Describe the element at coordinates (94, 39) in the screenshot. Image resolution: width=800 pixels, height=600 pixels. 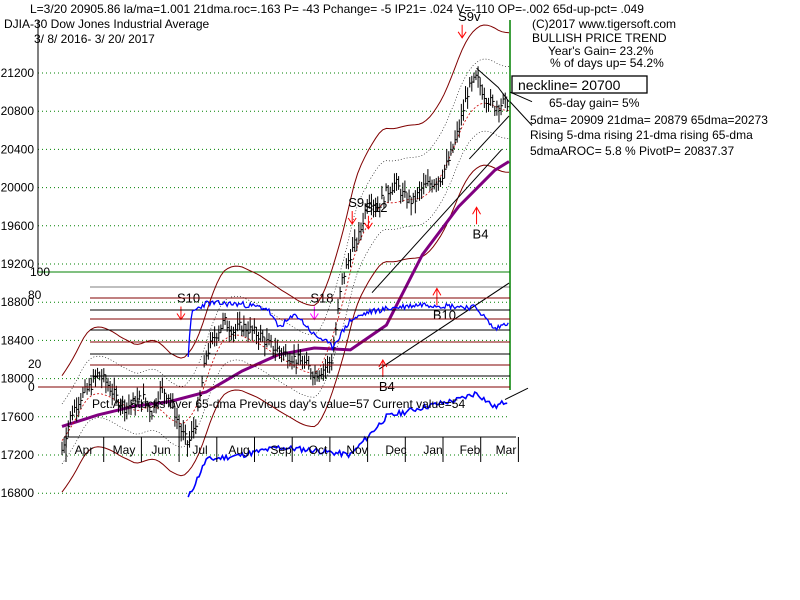
I see `date-range: 3/ 8/ 2016- 3/ 20/ 2017` at that location.